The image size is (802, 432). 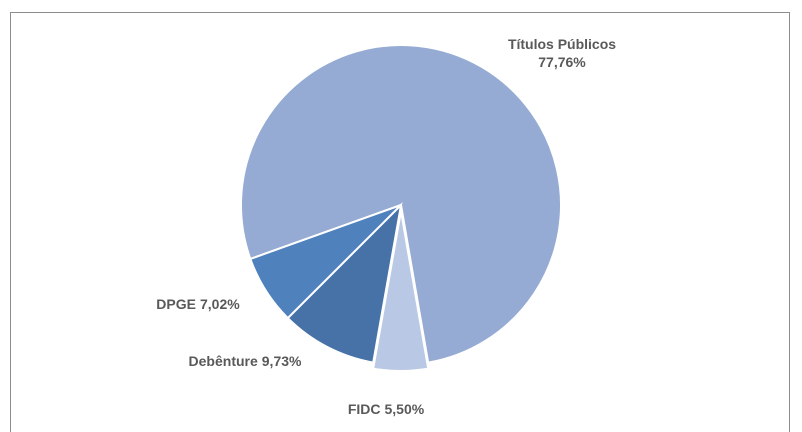 What do you see at coordinates (562, 62) in the screenshot?
I see `value-label: 77,76%` at bounding box center [562, 62].